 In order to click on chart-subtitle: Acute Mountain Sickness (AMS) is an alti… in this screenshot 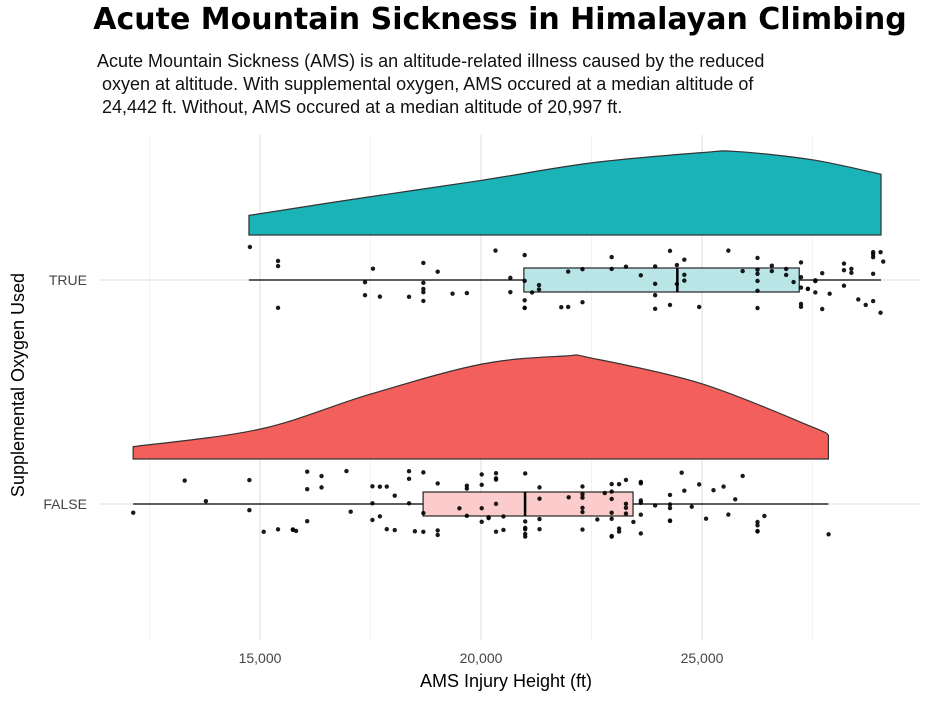, I will do `click(430, 84)`.